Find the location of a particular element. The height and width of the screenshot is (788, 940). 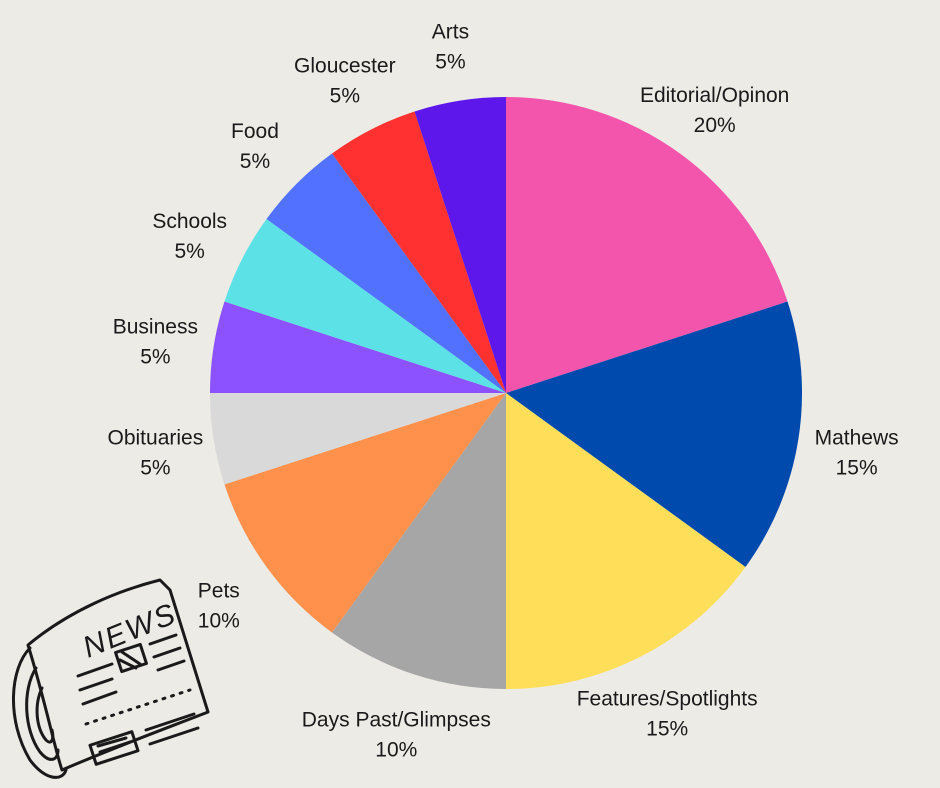

pie-slice-editorial-opinon is located at coordinates (647, 245).